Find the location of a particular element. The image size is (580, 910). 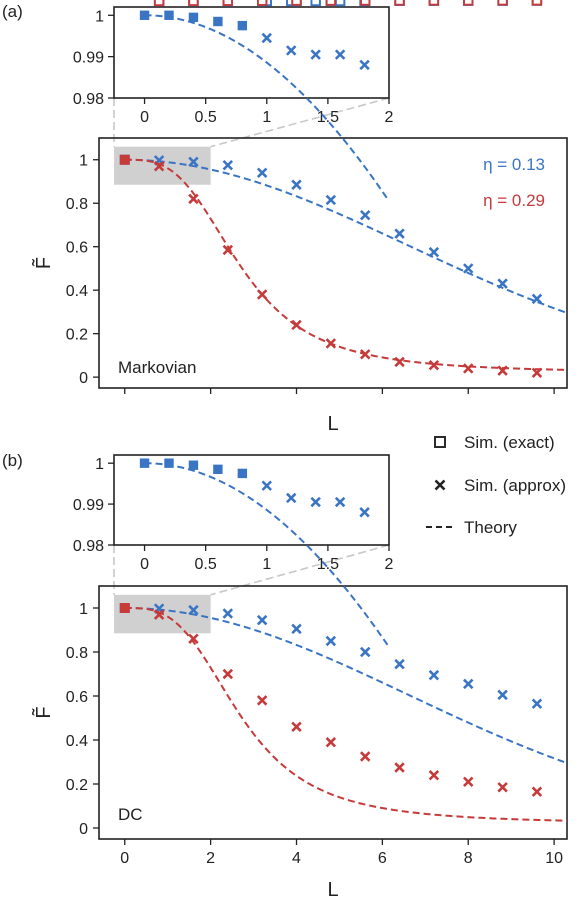

x-tick-label: 2 is located at coordinates (210, 858).